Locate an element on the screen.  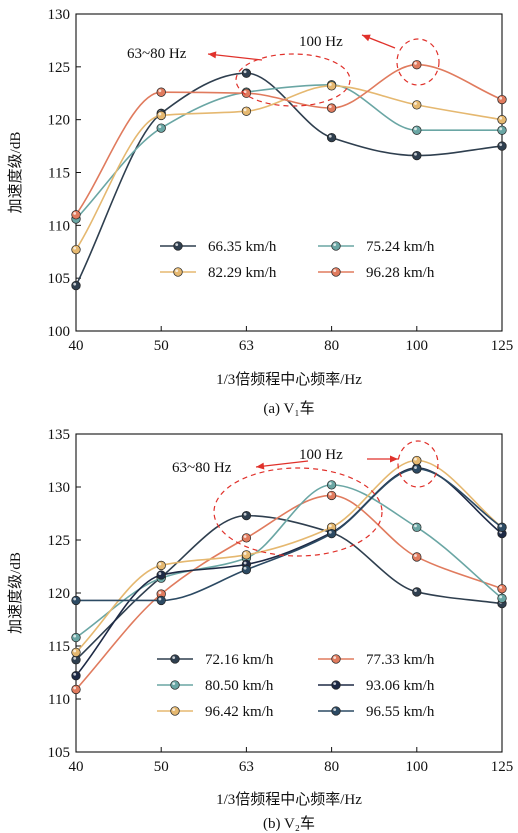
chart-a-series-3-point-2-highlight is located at coordinates (245, 92).